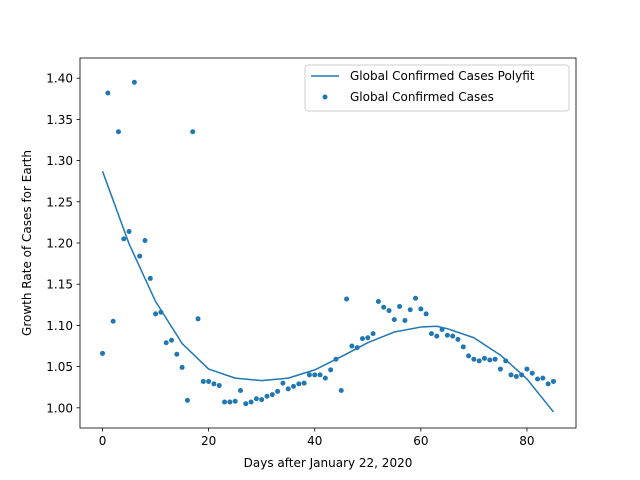 Image resolution: width=640 pixels, height=480 pixels. I want to click on y-tick-label: 1.25, so click(59, 202).